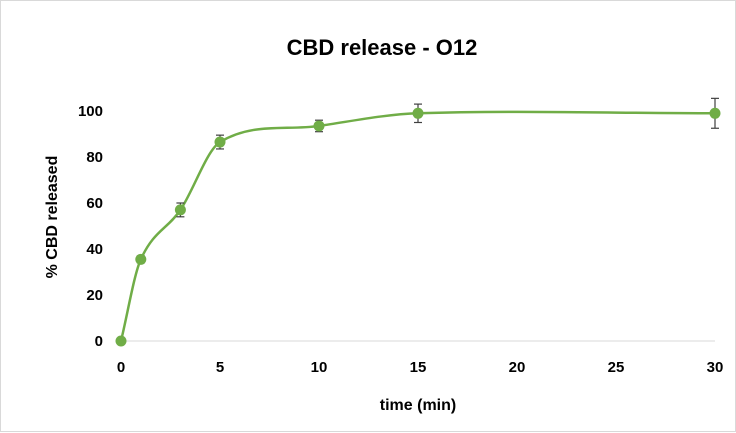  Describe the element at coordinates (616, 367) in the screenshot. I see `x-tick-label: 25` at that location.